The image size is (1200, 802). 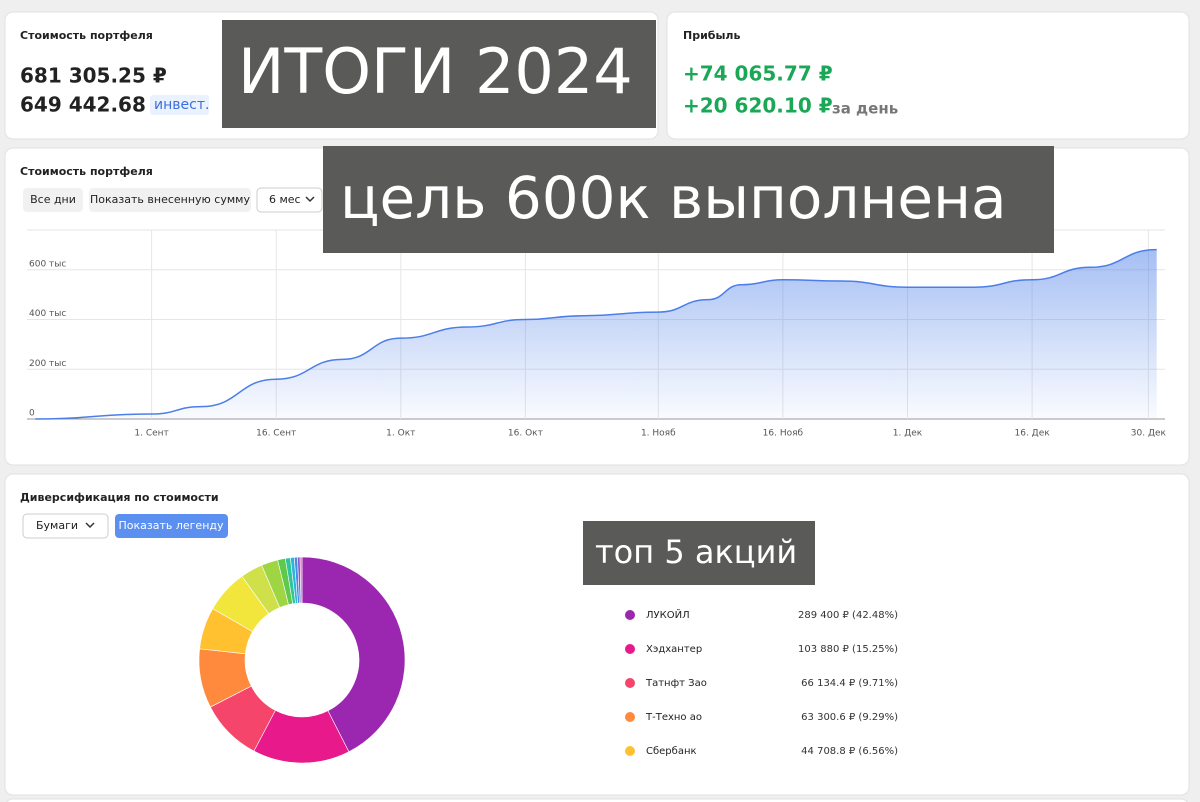 What do you see at coordinates (908, 434) in the screenshot?
I see `x-tick-label: 1. Дек` at bounding box center [908, 434].